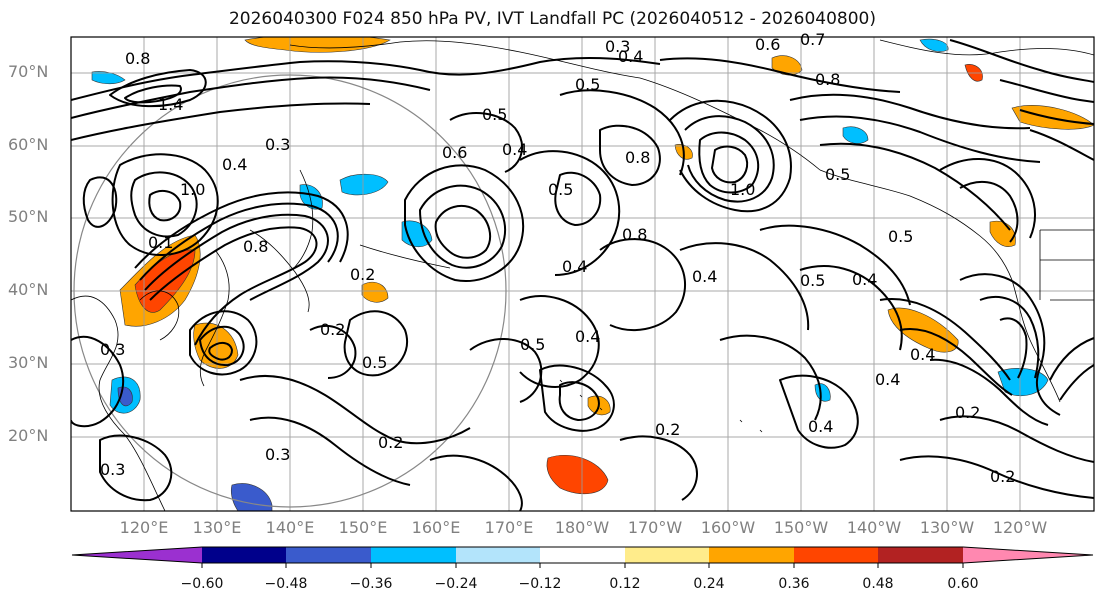  What do you see at coordinates (456, 584) in the screenshot?
I see `colorbar-tick-label: −0.24` at bounding box center [456, 584].